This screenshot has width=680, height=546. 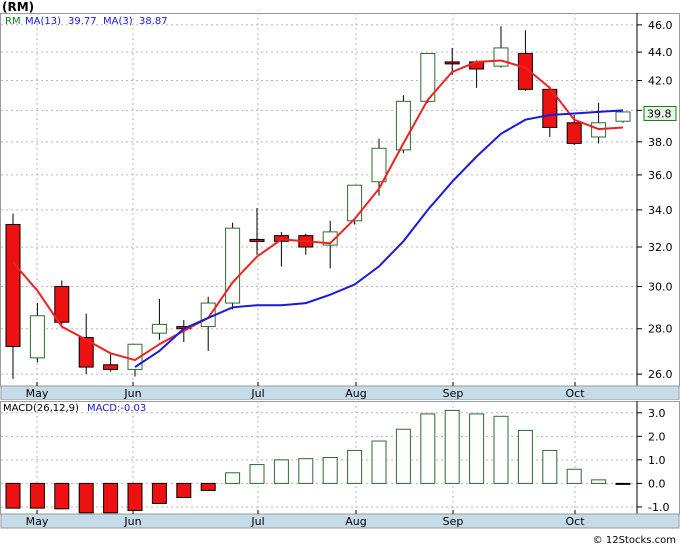 I want to click on price-y-tick-label: 26.0, so click(x=660, y=374).